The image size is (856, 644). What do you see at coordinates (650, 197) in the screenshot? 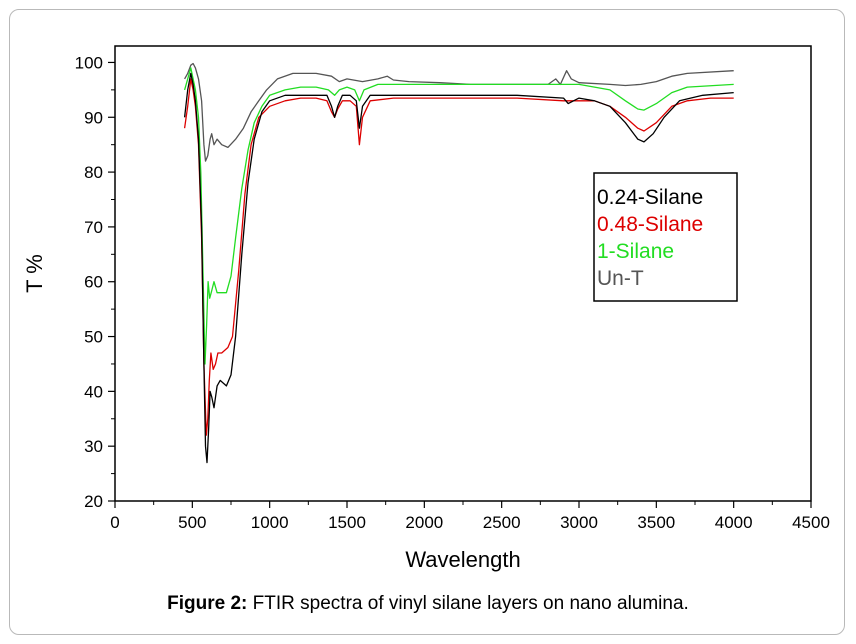
I see `legend-entry: 0.24-Silane` at bounding box center [650, 197].